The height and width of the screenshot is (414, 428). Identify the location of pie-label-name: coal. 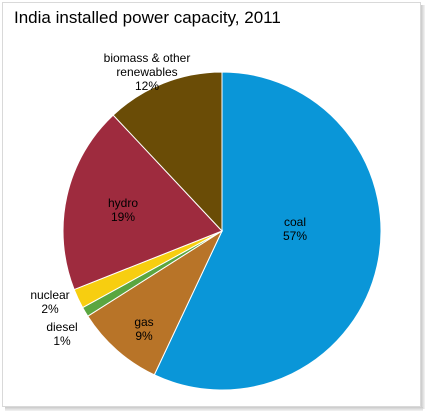
(295, 222).